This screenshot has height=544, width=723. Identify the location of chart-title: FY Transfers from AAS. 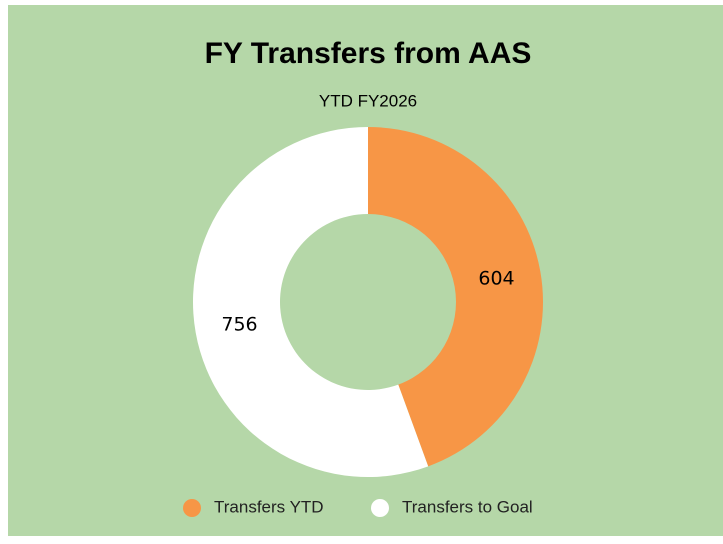
(368, 53).